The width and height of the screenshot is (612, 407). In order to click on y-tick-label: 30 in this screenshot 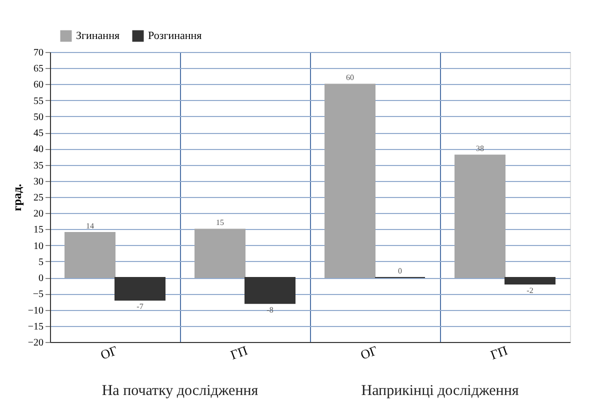, I will do `click(39, 182)`.